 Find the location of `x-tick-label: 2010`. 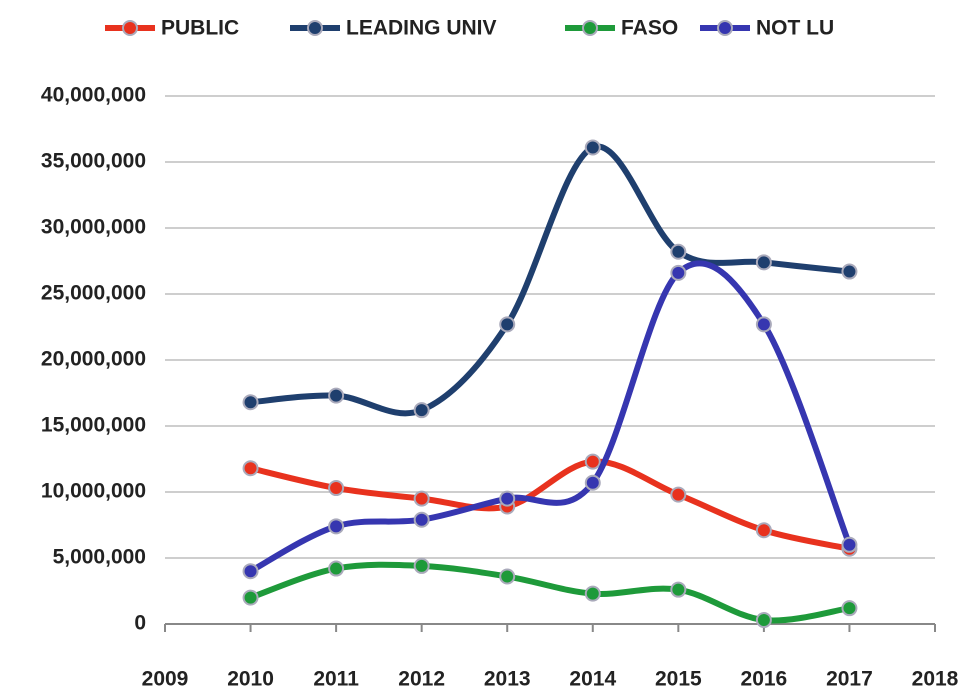

x-tick-label: 2010 is located at coordinates (250, 679).